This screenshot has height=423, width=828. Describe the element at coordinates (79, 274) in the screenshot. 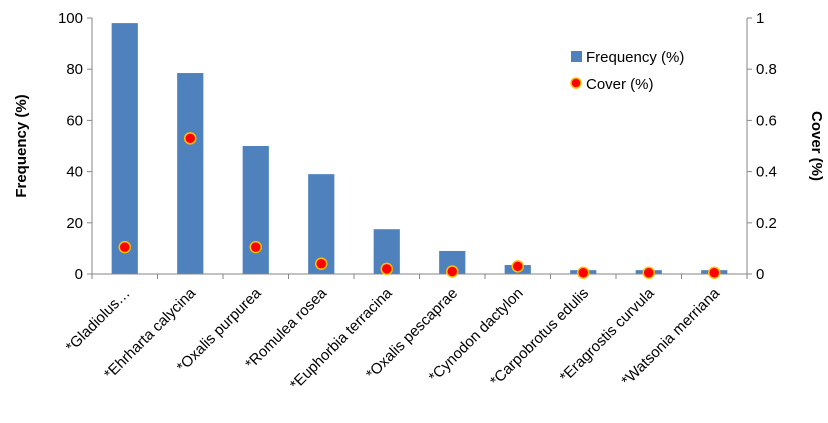

I see `y-tick-label: 0` at that location.